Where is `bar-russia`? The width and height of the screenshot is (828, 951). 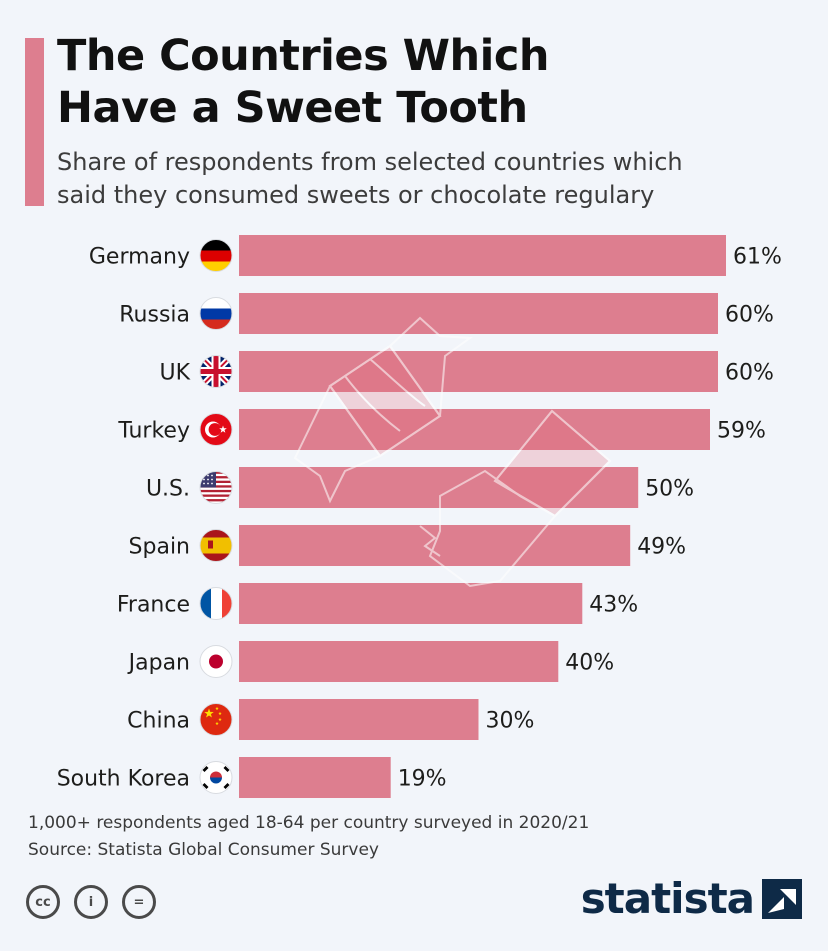
bar-russia is located at coordinates (478, 313).